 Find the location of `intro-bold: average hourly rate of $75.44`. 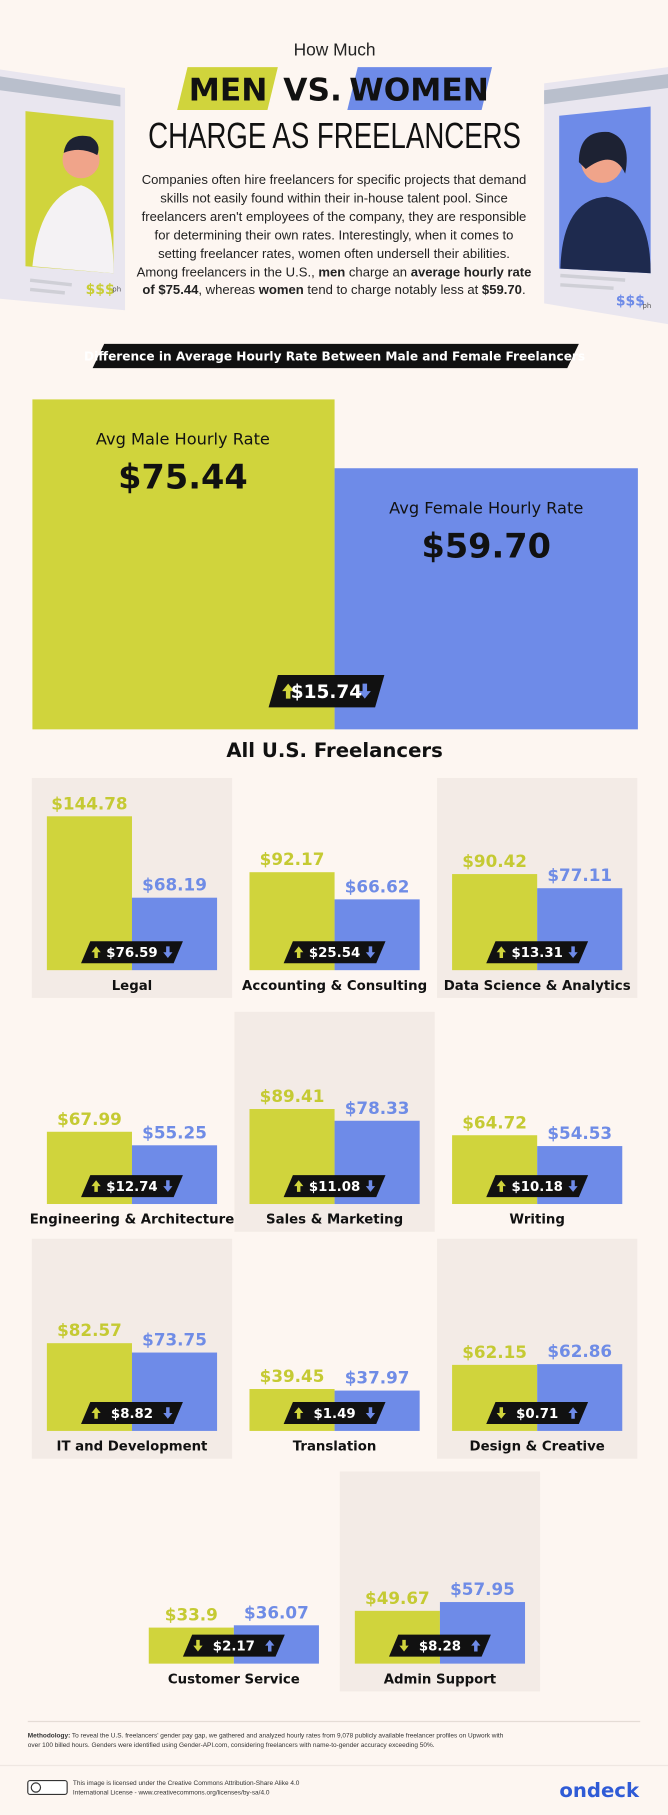

intro-bold: average hourly rate of $75.44 is located at coordinates (337, 282).